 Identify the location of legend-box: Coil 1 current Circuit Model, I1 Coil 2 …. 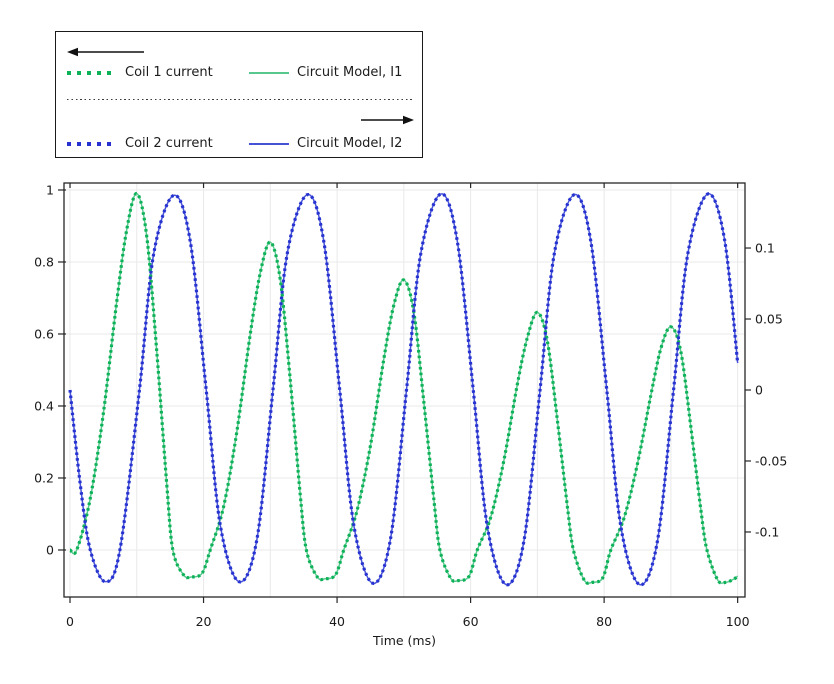
(239, 94).